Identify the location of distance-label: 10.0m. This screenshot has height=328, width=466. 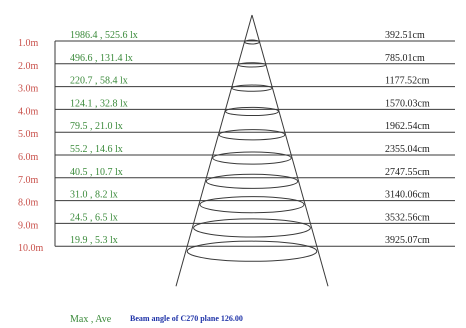
(31, 248).